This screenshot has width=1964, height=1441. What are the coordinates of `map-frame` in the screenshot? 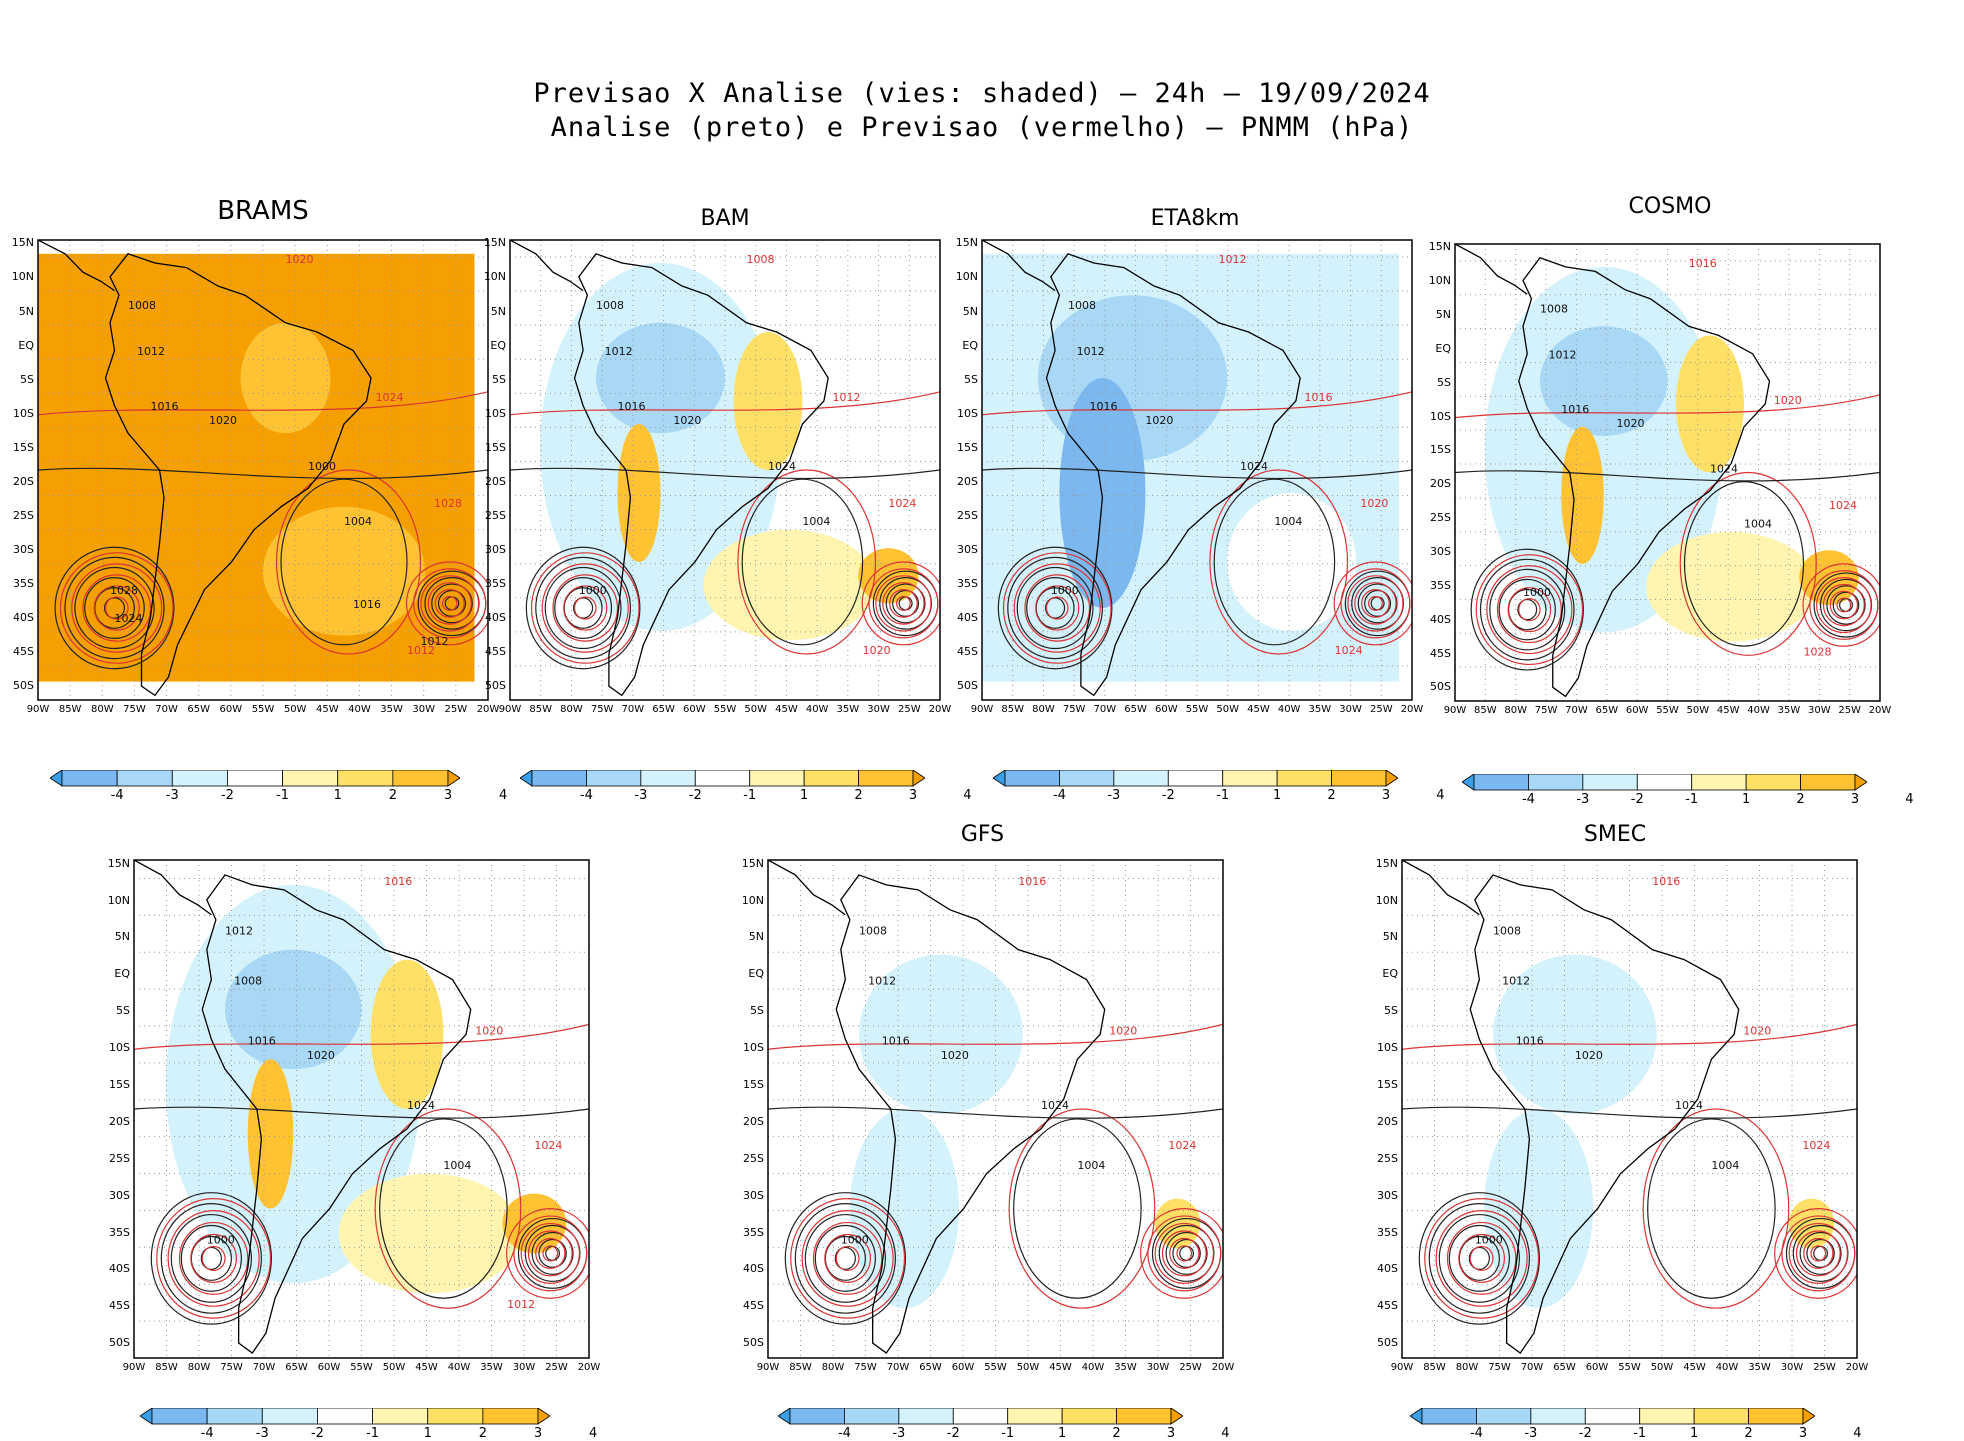 It's located at (1667, 472).